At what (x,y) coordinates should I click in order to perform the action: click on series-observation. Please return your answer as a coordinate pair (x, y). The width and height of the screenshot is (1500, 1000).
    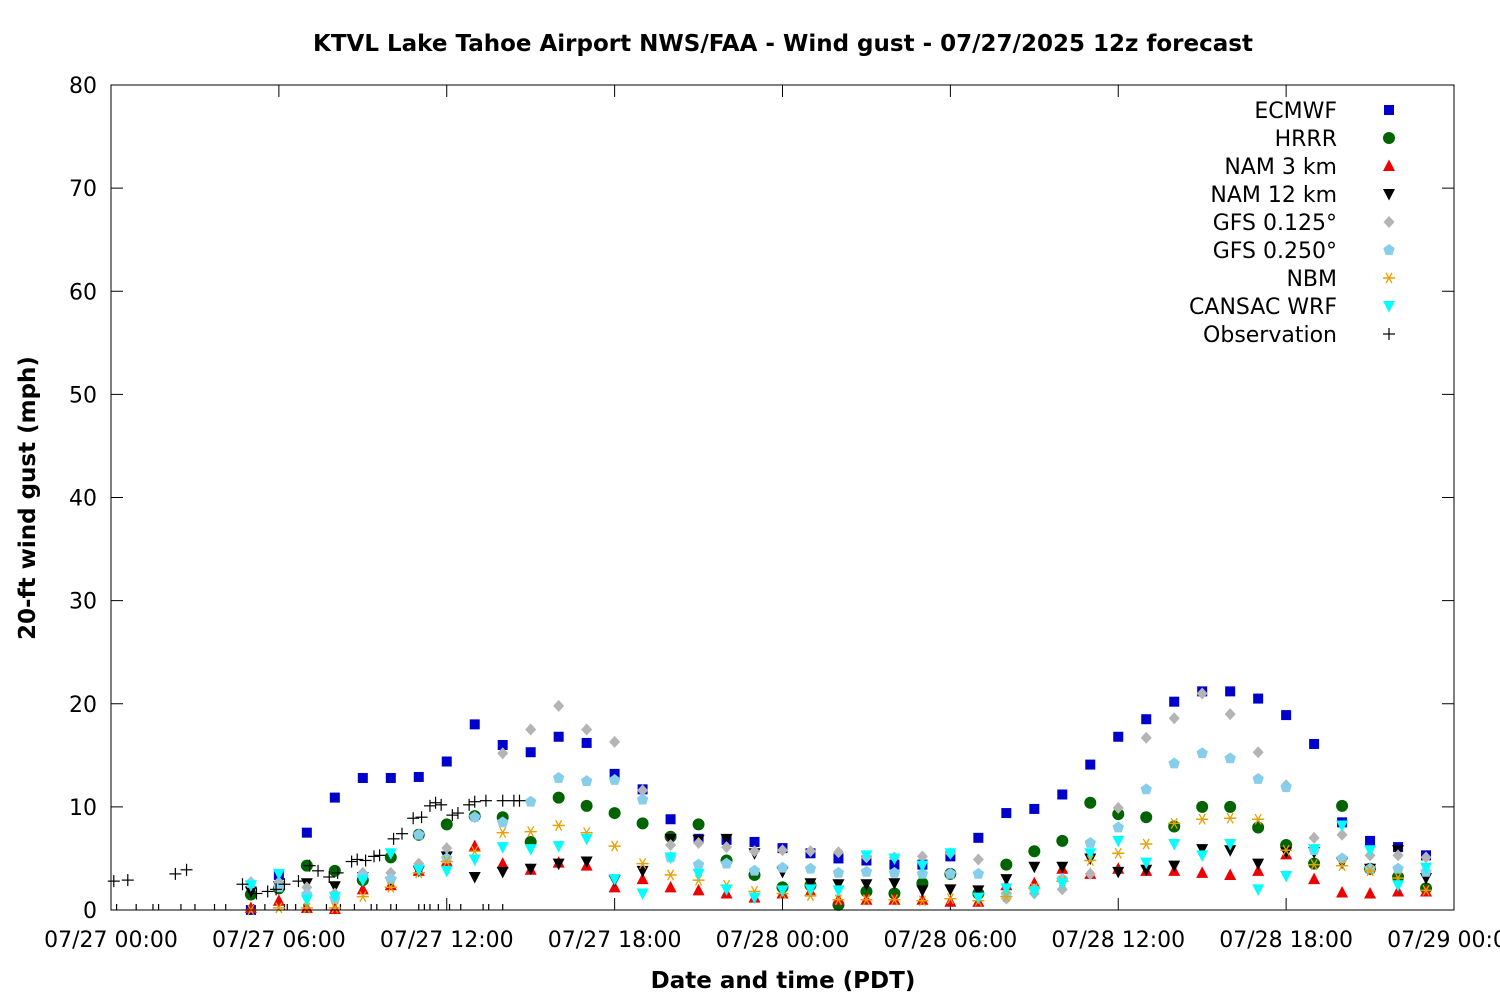
    Looking at the image, I should click on (316, 847).